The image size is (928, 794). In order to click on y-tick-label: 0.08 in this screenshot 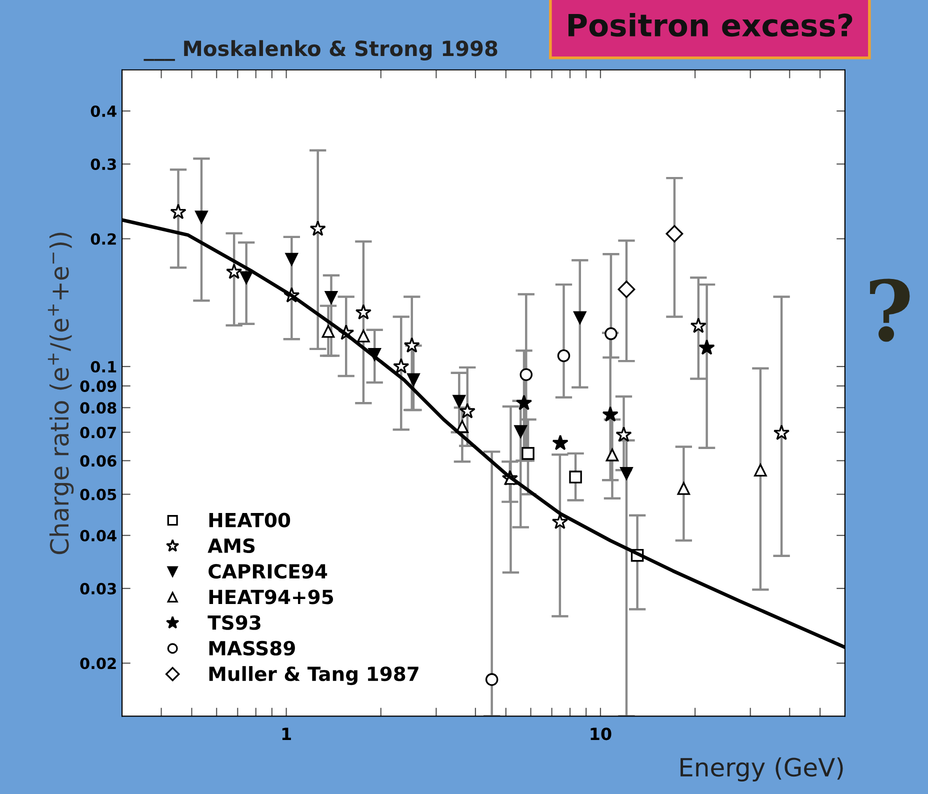, I will do `click(98, 408)`.